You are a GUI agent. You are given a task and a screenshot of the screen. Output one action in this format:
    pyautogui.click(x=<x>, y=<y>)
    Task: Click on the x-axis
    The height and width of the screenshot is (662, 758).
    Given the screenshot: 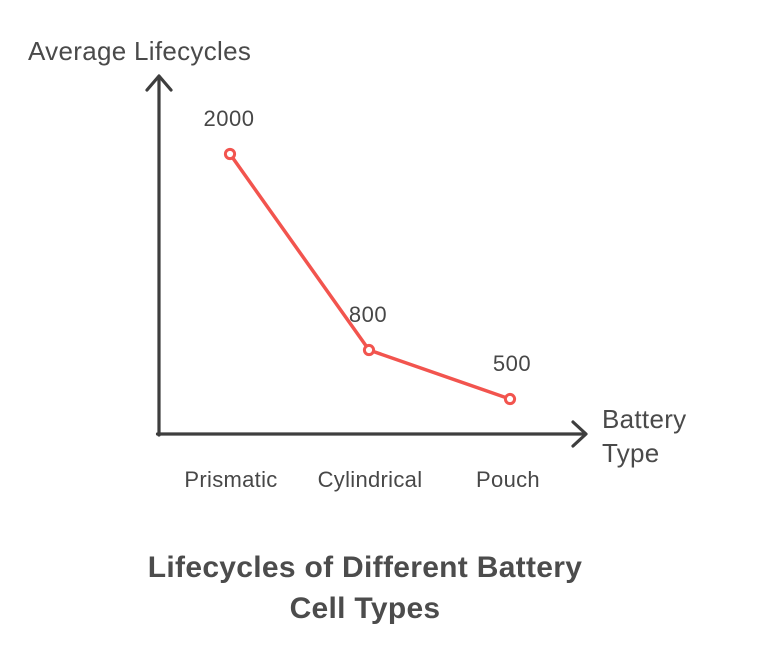 What is the action you would take?
    pyautogui.click(x=371, y=434)
    